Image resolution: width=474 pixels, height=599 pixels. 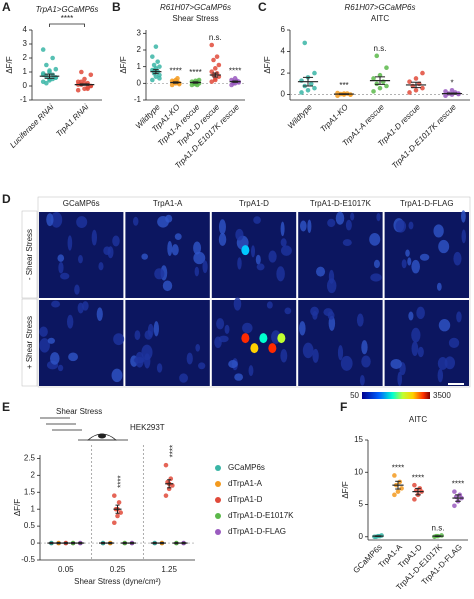 I want to click on y-tick-label: 2, so click(x=25, y=57).